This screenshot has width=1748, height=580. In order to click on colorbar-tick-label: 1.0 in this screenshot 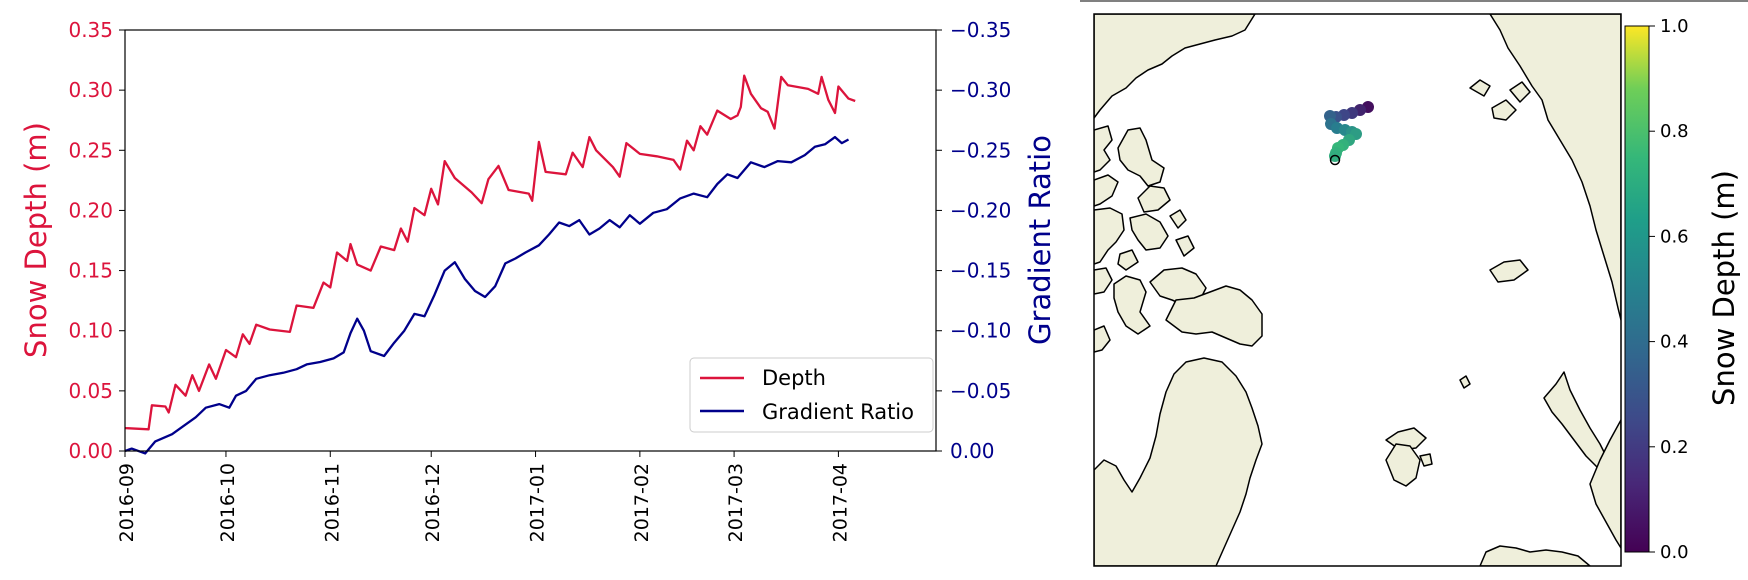, I will do `click(1674, 26)`.